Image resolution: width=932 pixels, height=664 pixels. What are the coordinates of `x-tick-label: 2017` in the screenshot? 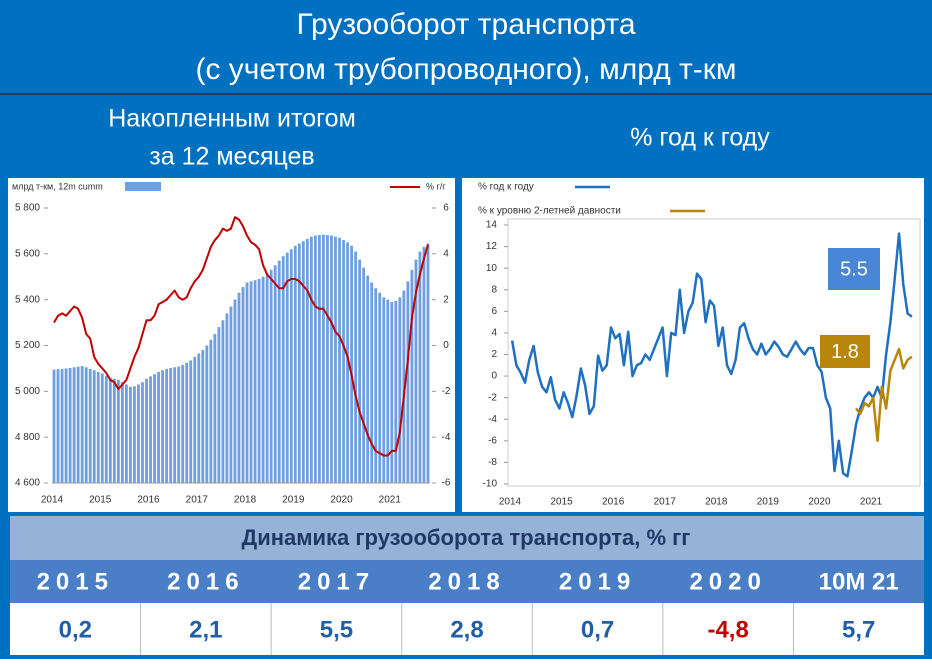 It's located at (197, 500).